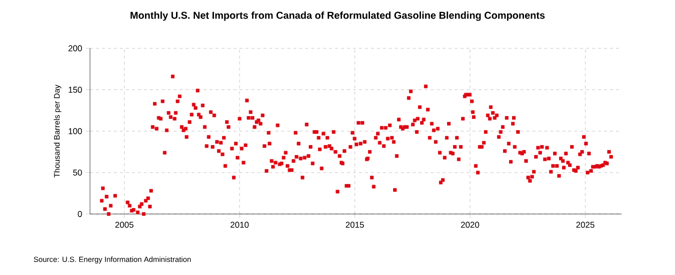 The image size is (675, 275). I want to click on x-tick-label: 2015, so click(355, 225).